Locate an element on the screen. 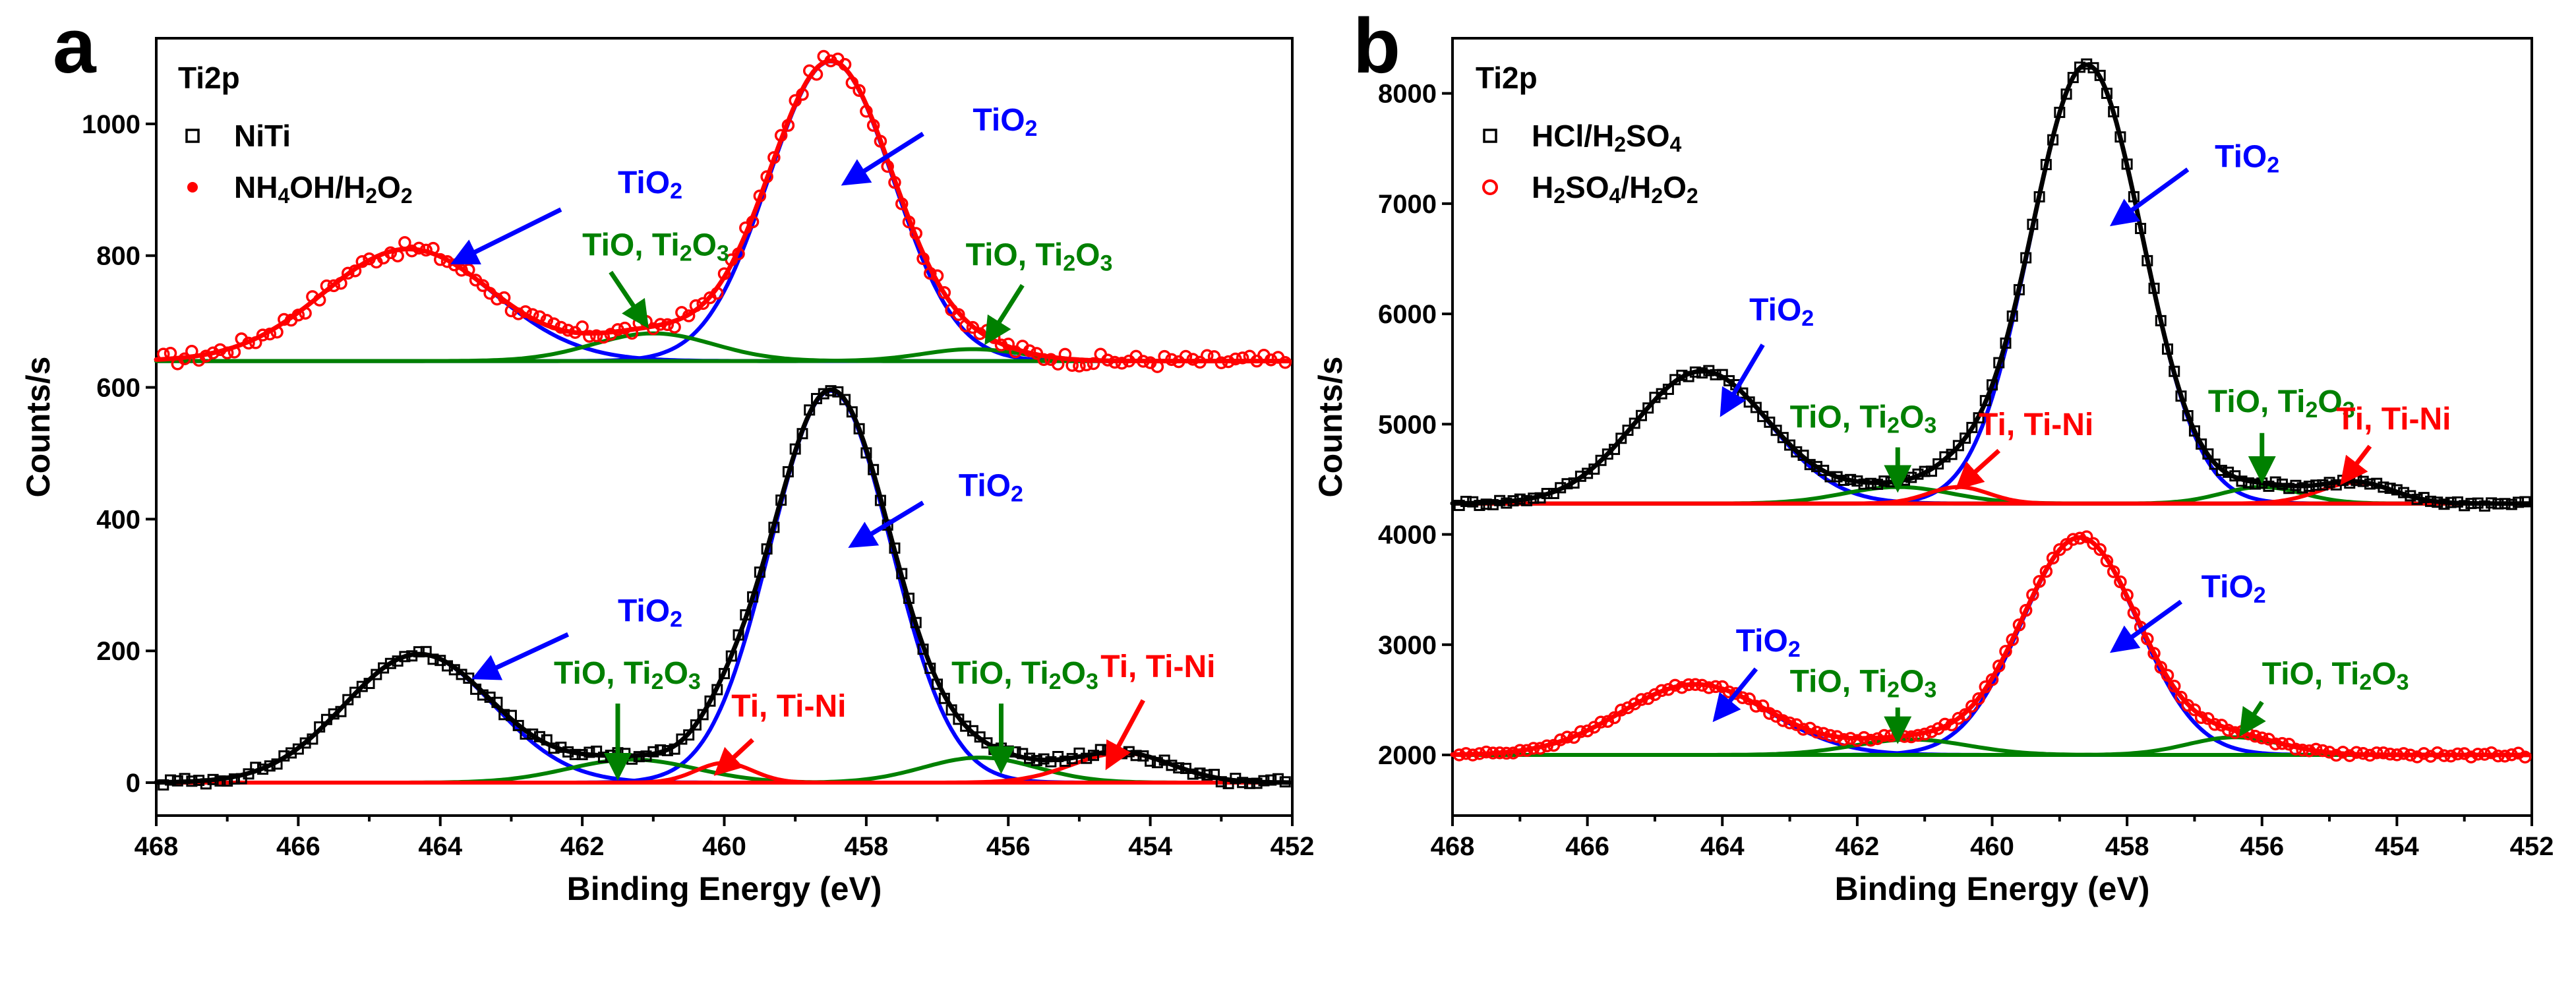 This screenshot has width=2576, height=987. x-tick-label: 456 is located at coordinates (1009, 846).